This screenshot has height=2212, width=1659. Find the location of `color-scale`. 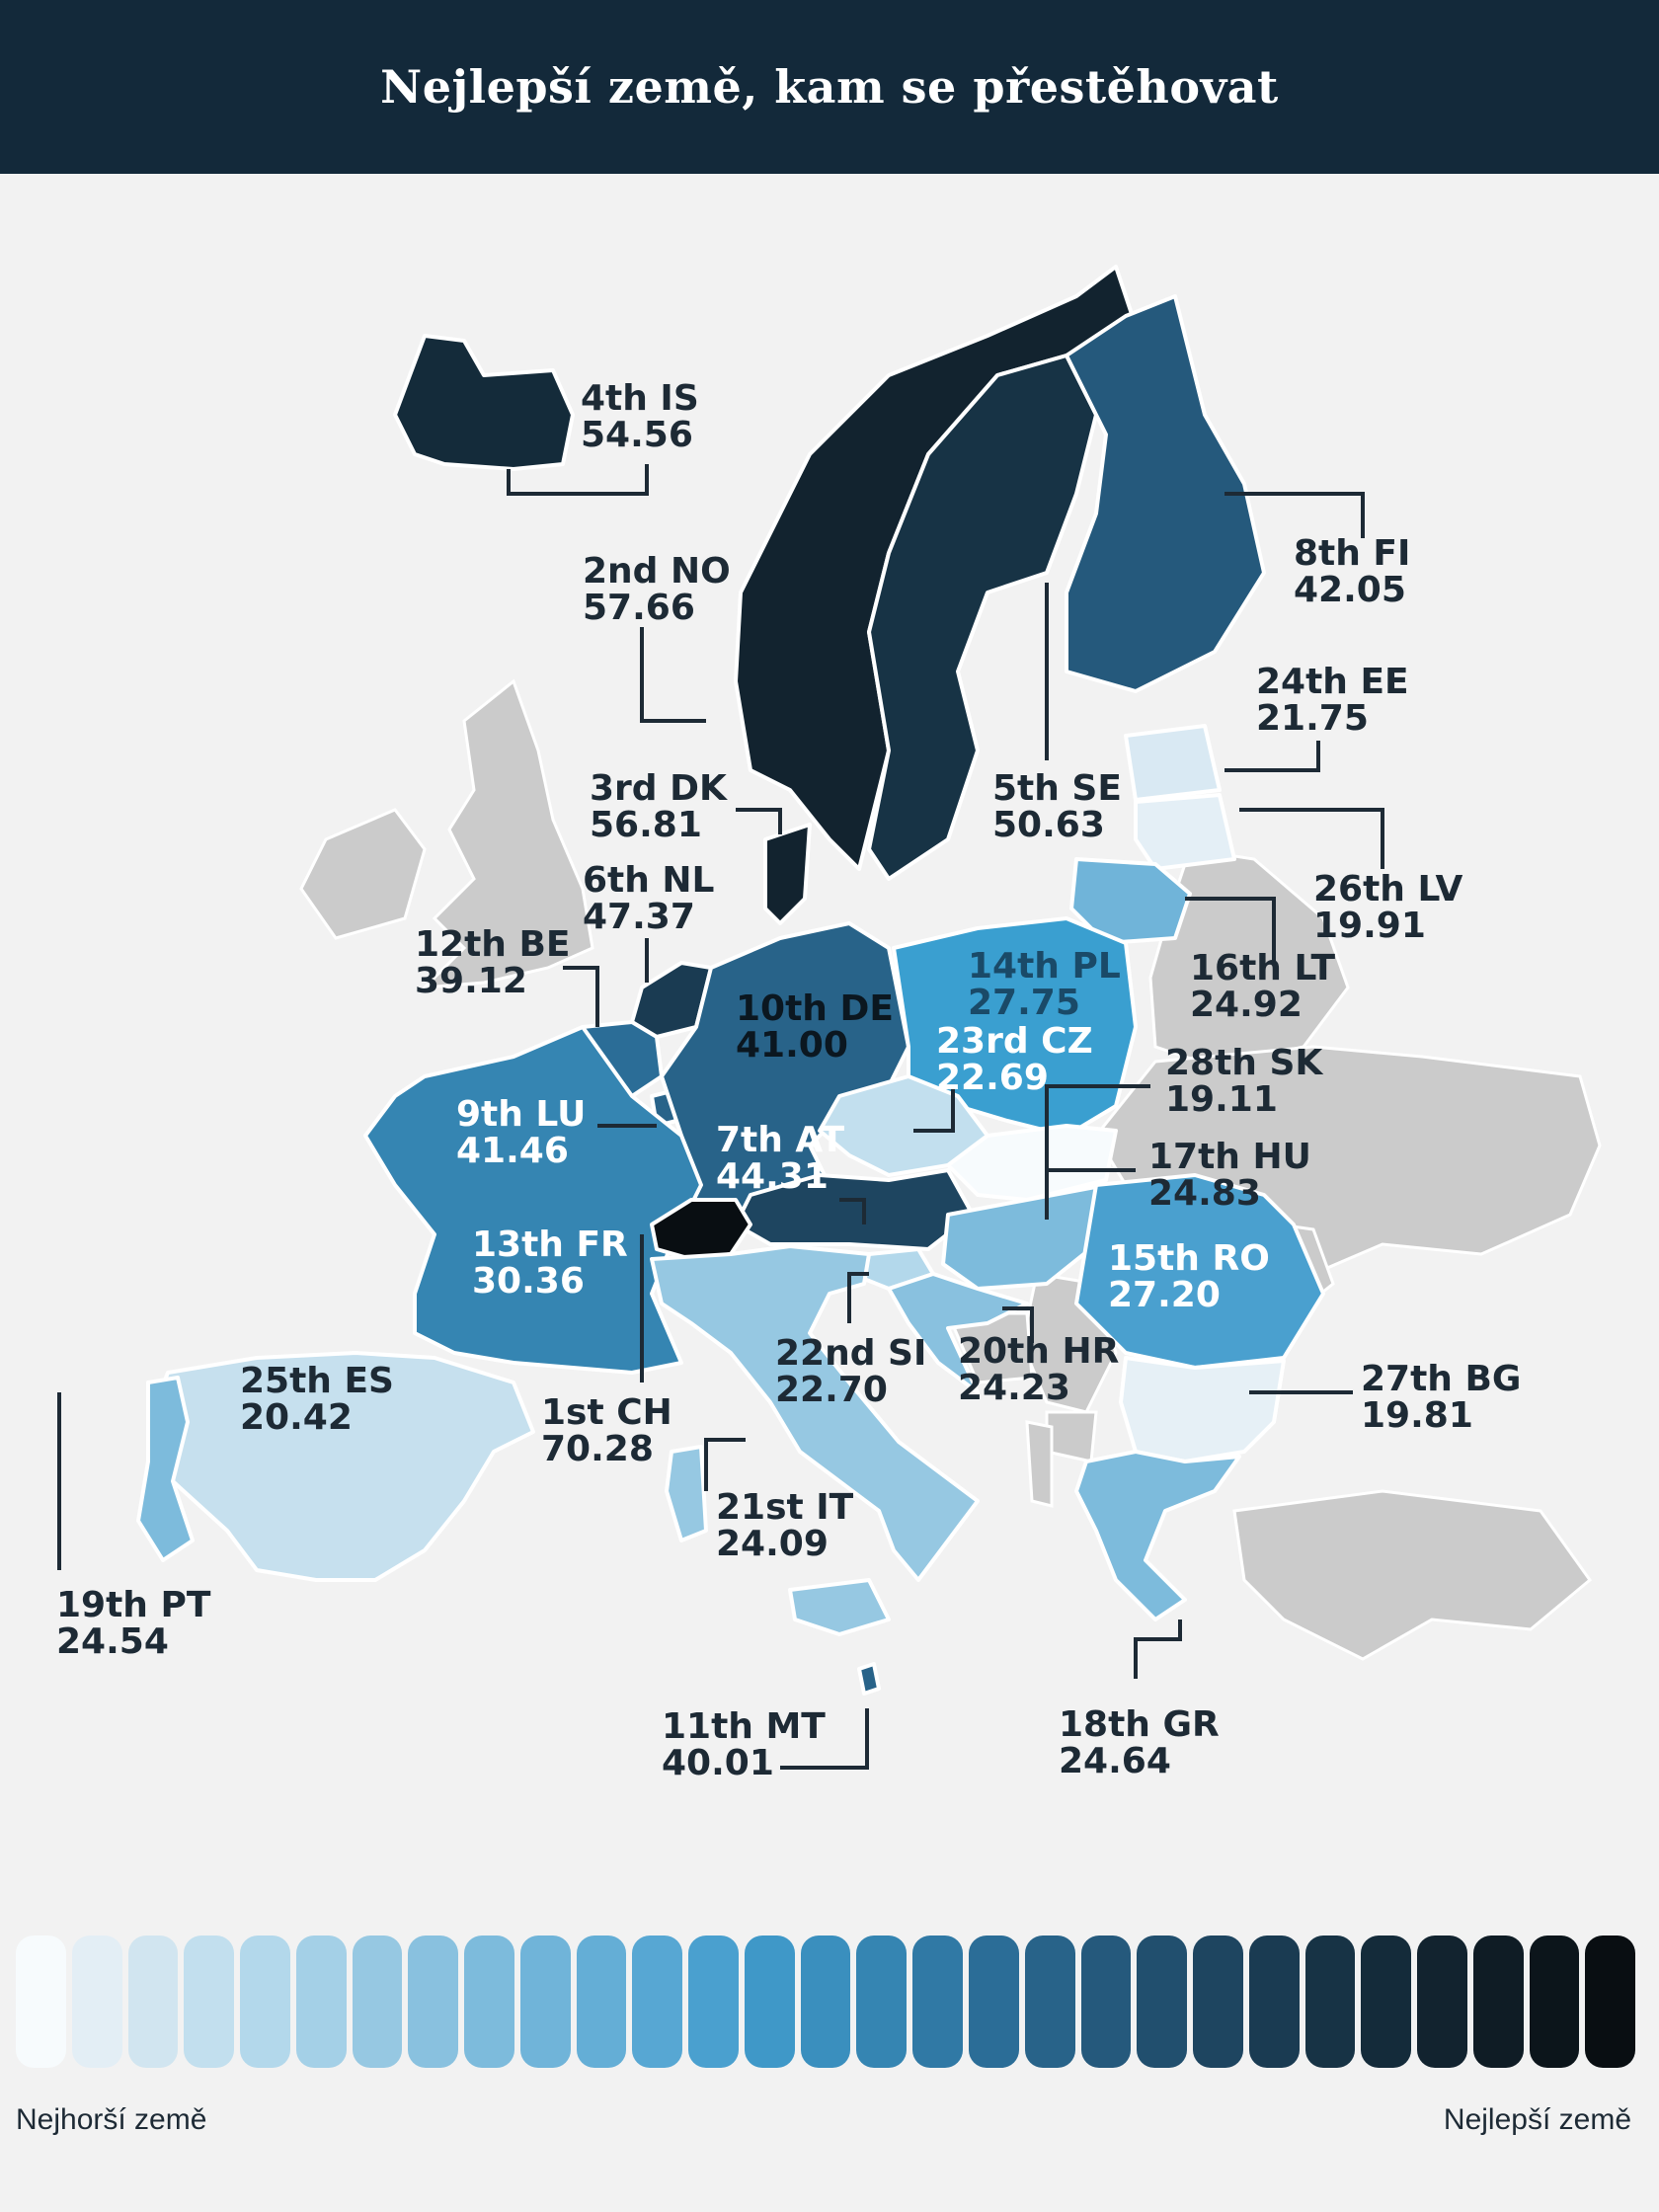

color-scale is located at coordinates (826, 2002).